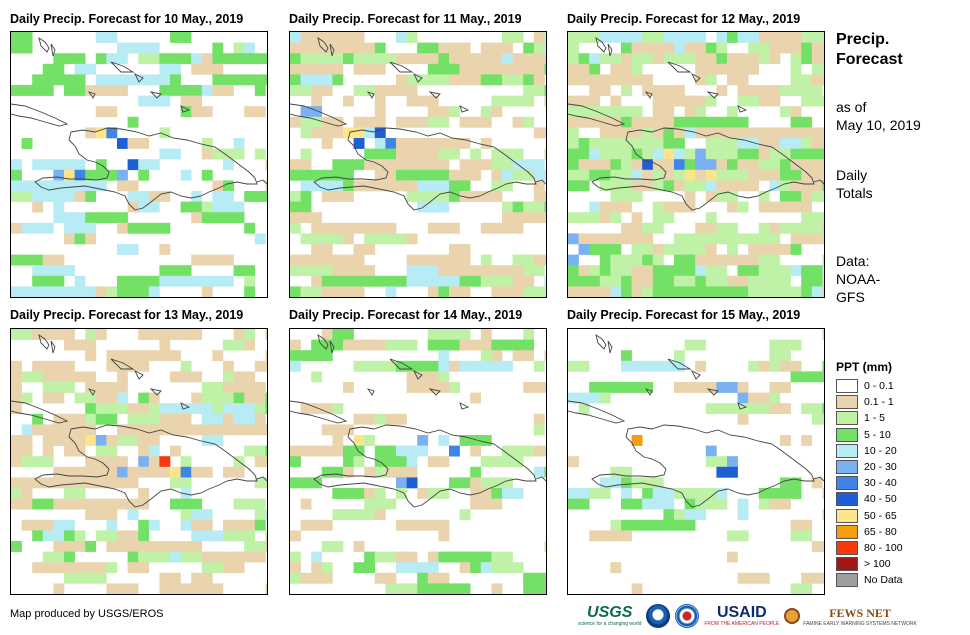  Describe the element at coordinates (847, 499) in the screenshot. I see `legend-swatch` at that location.